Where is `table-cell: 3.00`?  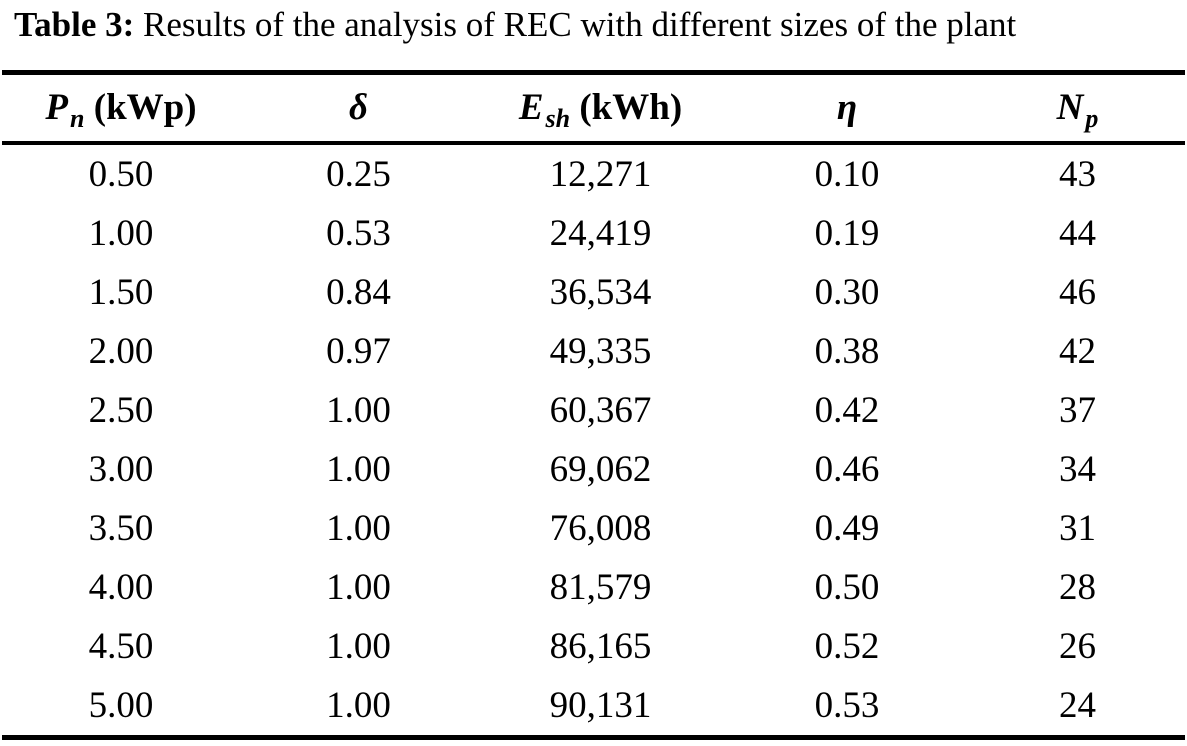 table-cell: 3.00 is located at coordinates (121, 469).